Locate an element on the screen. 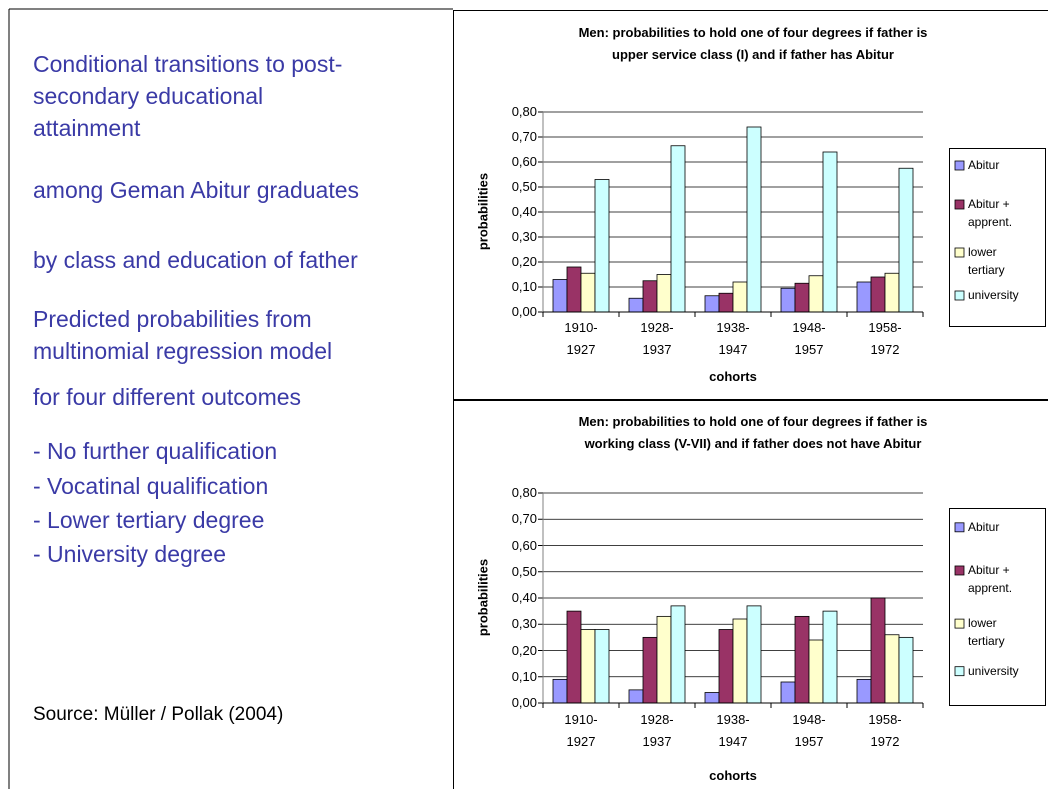  list-item: - Vocatinal qualification is located at coordinates (151, 486).